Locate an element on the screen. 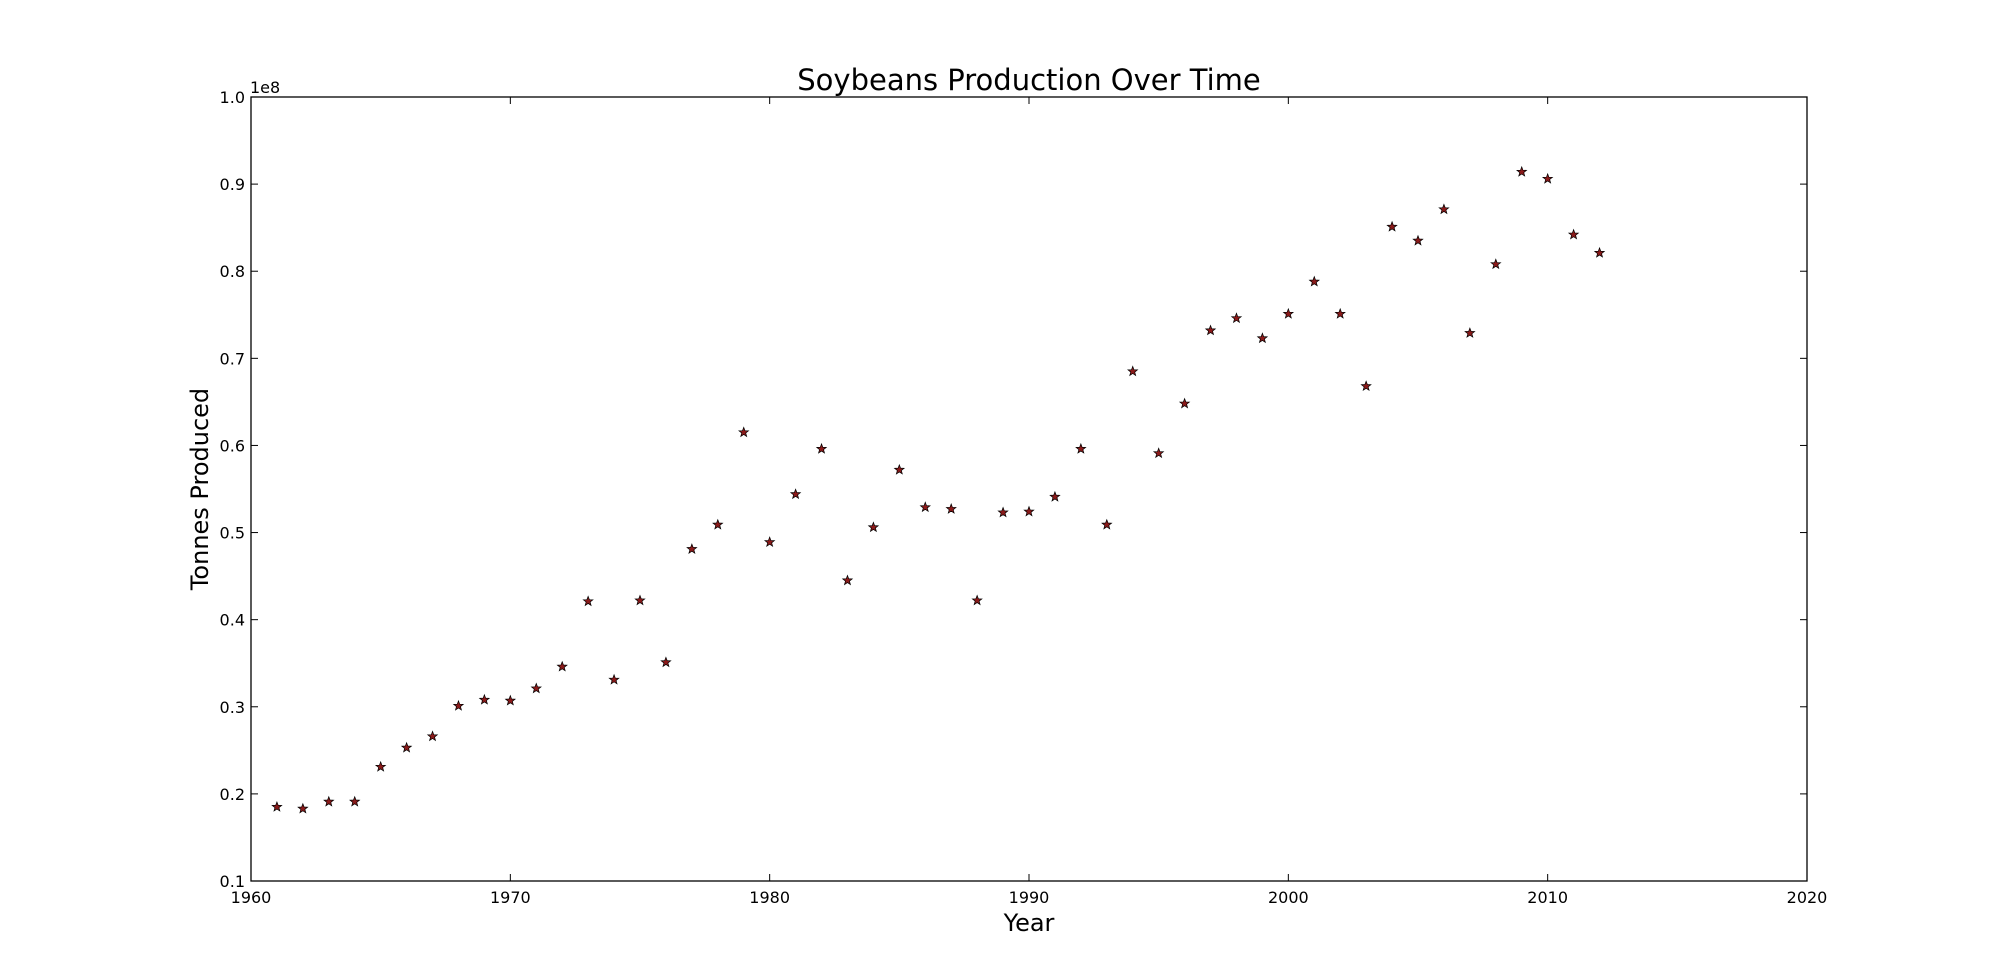  x-axis-title: Year is located at coordinates (1029, 923).